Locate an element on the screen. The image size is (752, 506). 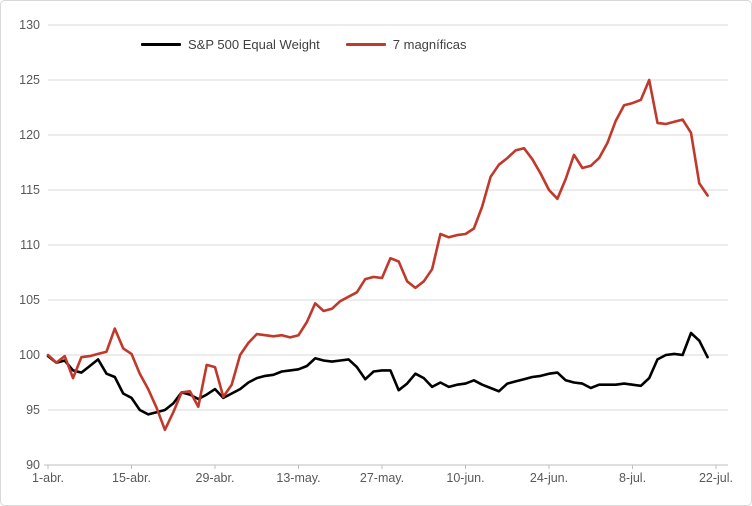
svg-text: 110 is located at coordinates (30, 245).